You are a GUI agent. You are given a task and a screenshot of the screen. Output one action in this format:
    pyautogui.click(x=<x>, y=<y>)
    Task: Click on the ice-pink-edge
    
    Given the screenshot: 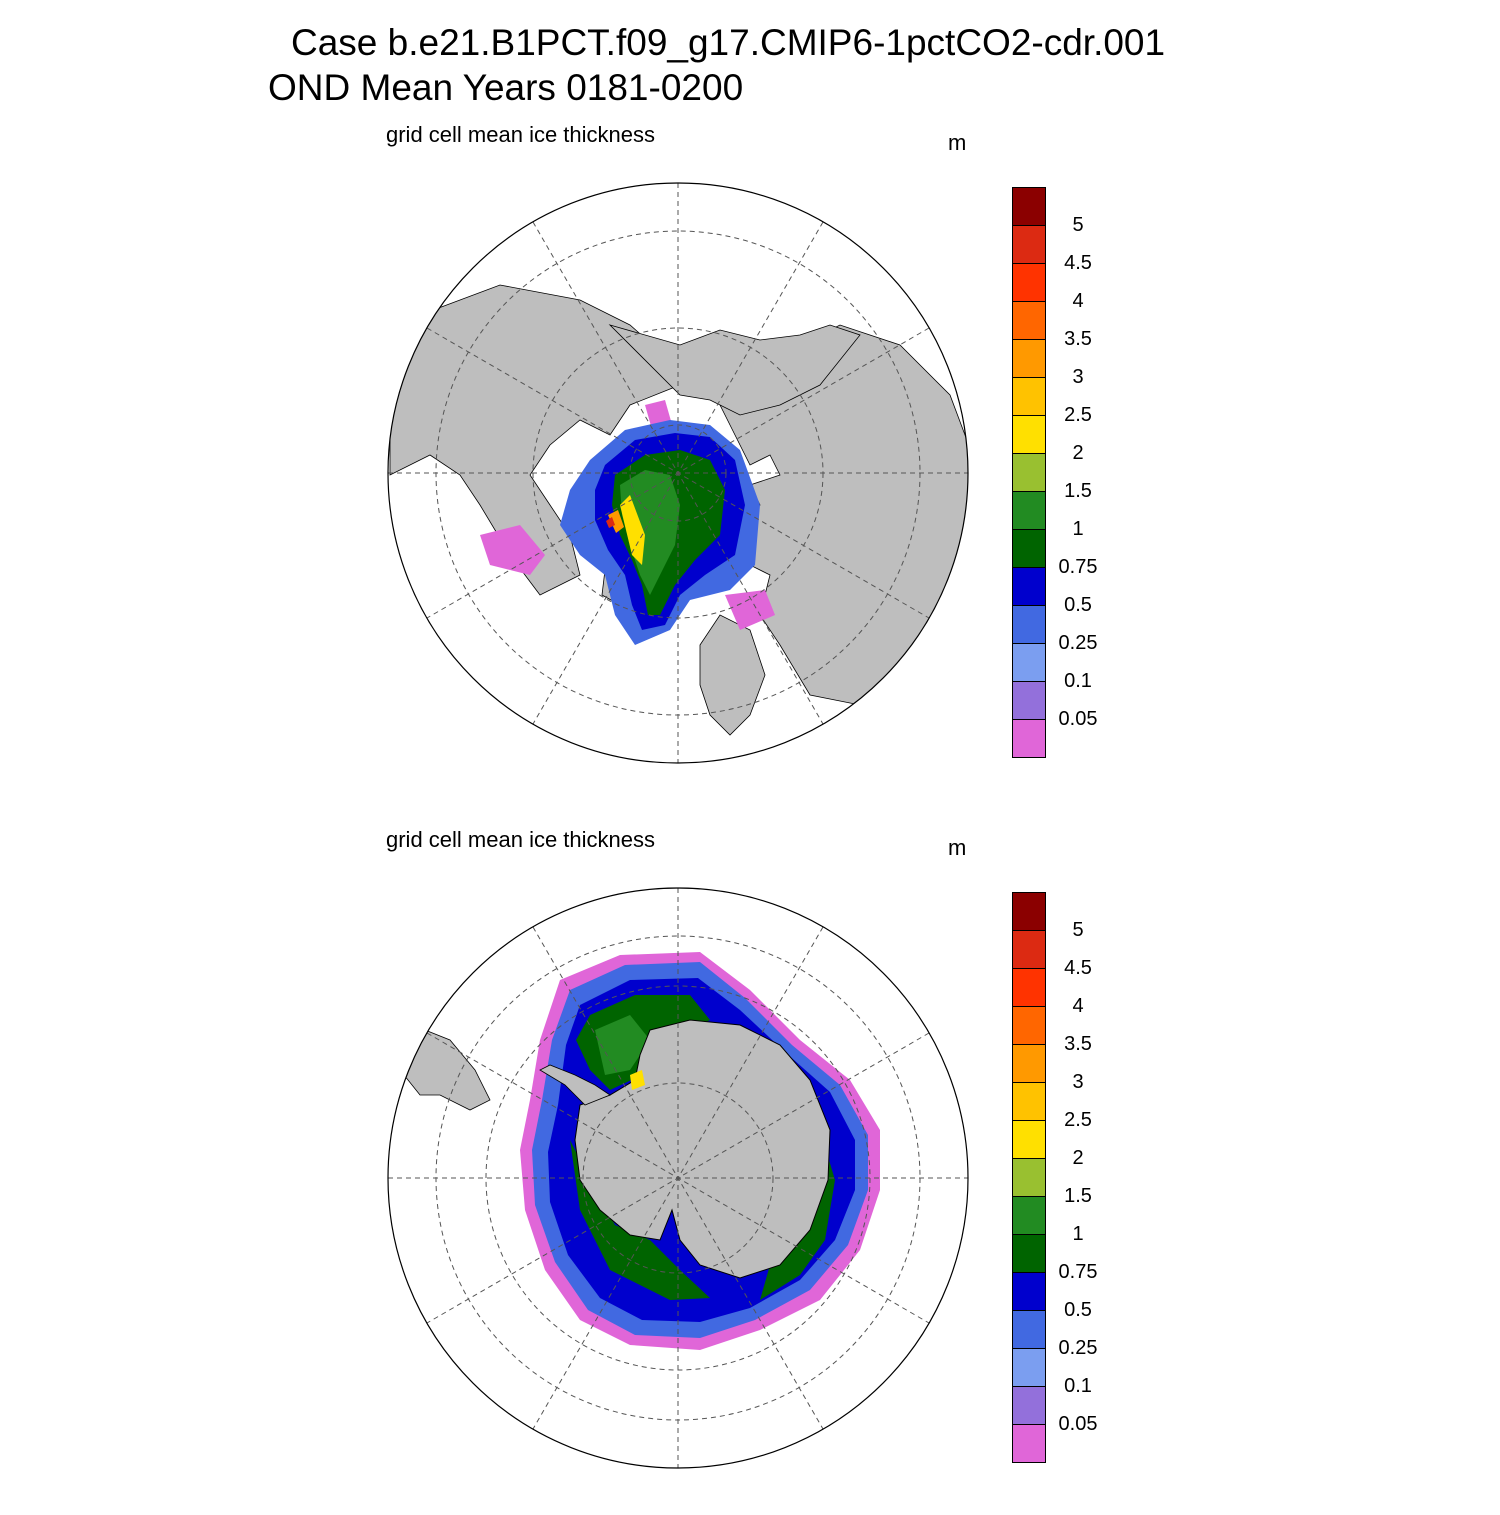 What is the action you would take?
    pyautogui.click(x=512, y=550)
    